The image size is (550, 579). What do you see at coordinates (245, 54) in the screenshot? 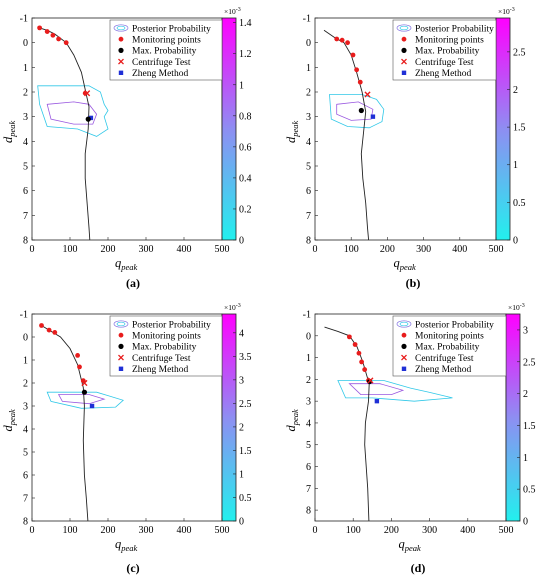
I see `colorbar-tick-label: 1.2` at bounding box center [245, 54].